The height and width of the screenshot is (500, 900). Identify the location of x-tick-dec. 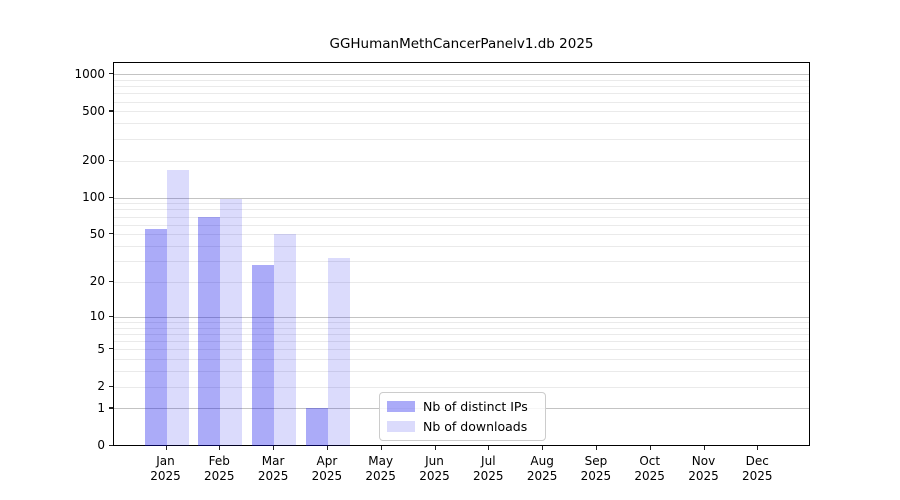
(758, 448).